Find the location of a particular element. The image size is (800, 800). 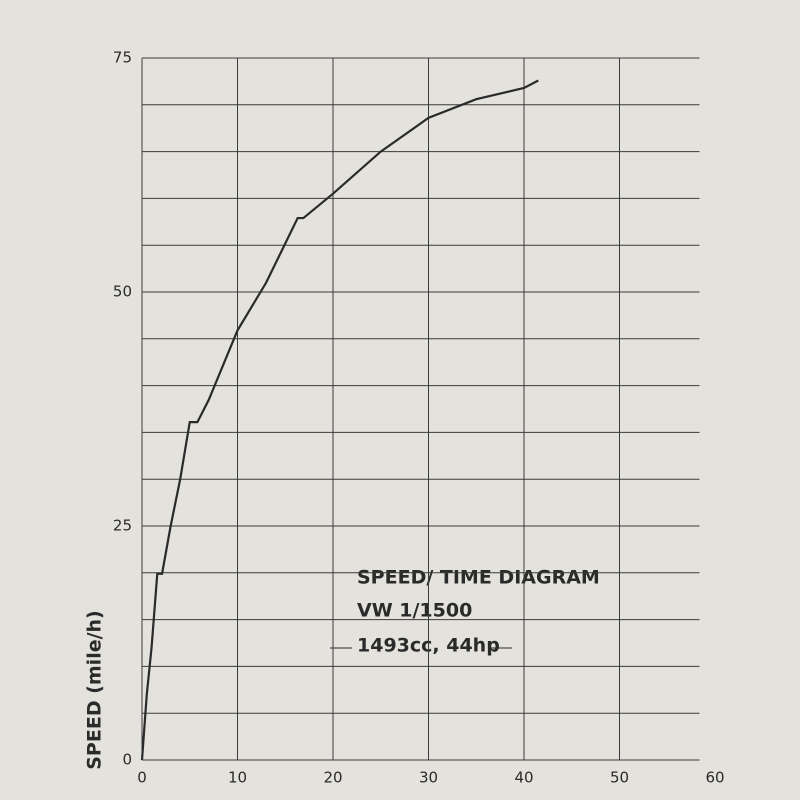

y-tick-label: 75 is located at coordinates (122, 58).